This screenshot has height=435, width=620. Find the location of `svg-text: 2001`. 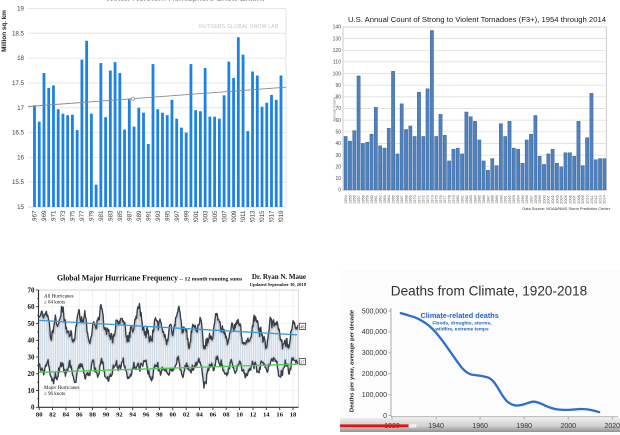

svg-text: 2001 is located at coordinates (549, 199).